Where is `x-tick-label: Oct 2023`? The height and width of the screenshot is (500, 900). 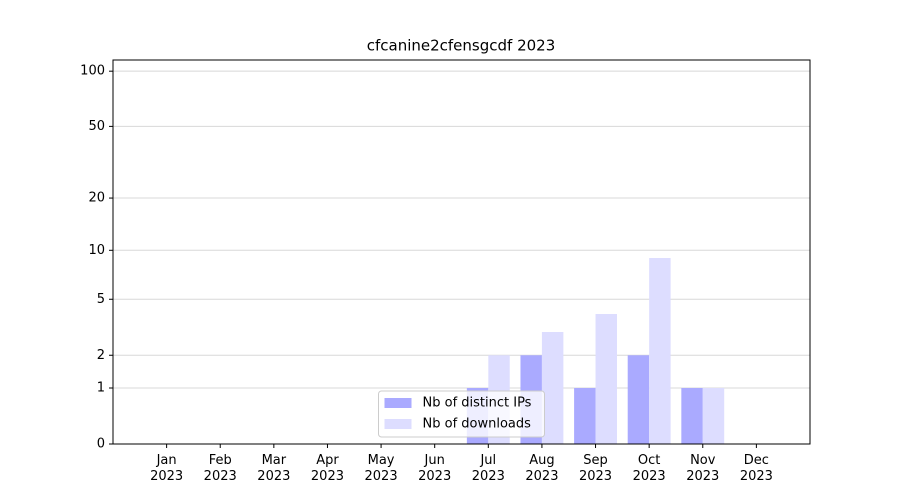
x-tick-label: Oct 2023 is located at coordinates (649, 468).